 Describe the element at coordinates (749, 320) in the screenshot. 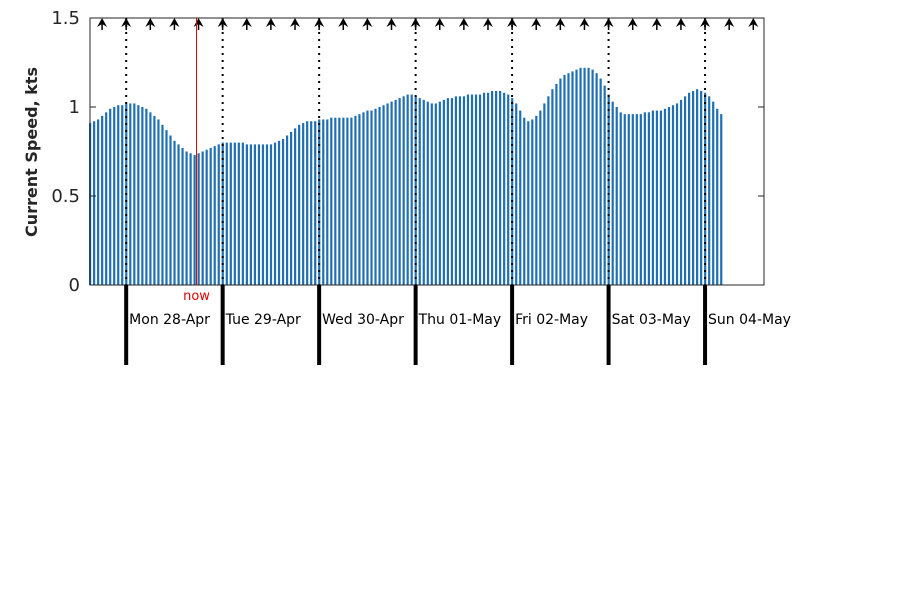

I see `day-label: Sun 04-May` at that location.